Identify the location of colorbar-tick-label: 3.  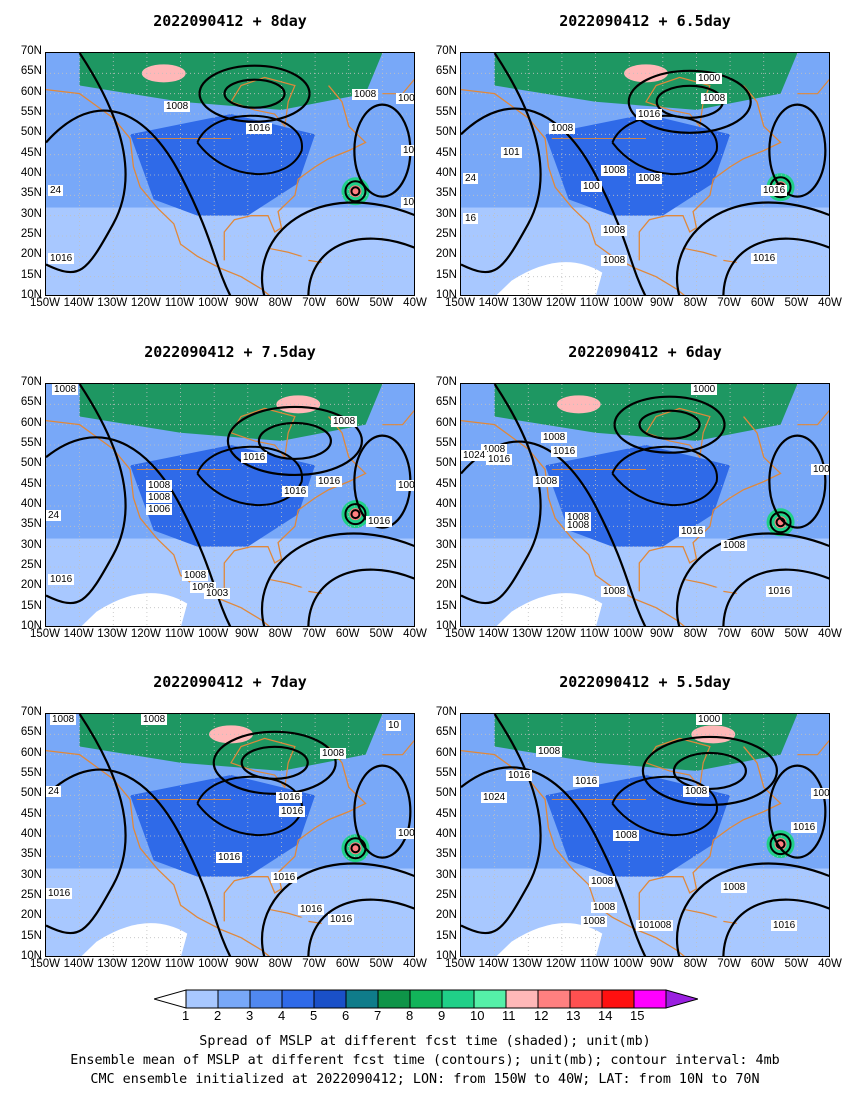
(250, 1015).